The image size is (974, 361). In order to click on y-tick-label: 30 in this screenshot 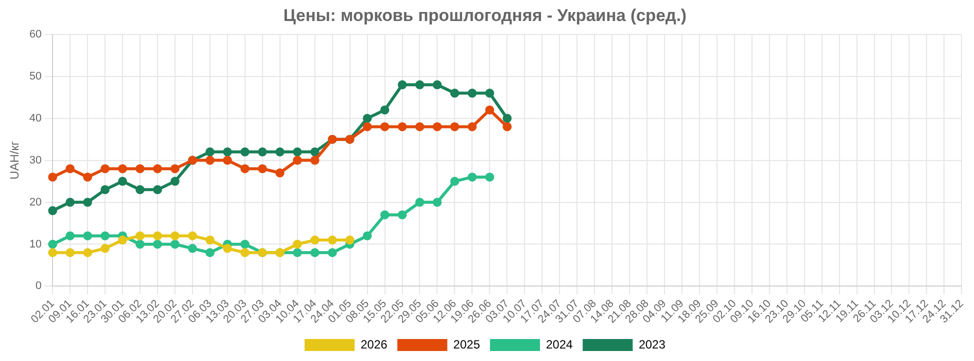, I will do `click(35, 160)`.